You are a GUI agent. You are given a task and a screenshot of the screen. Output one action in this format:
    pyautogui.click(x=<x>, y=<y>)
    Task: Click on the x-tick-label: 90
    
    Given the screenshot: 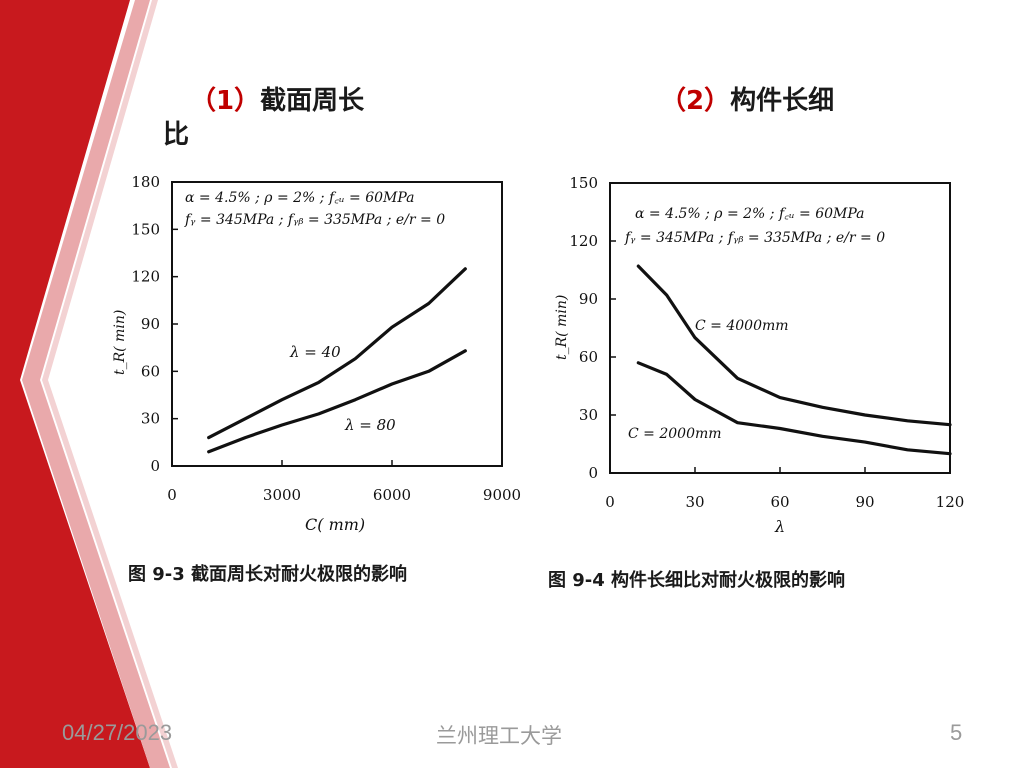 What is the action you would take?
    pyautogui.click(x=864, y=502)
    